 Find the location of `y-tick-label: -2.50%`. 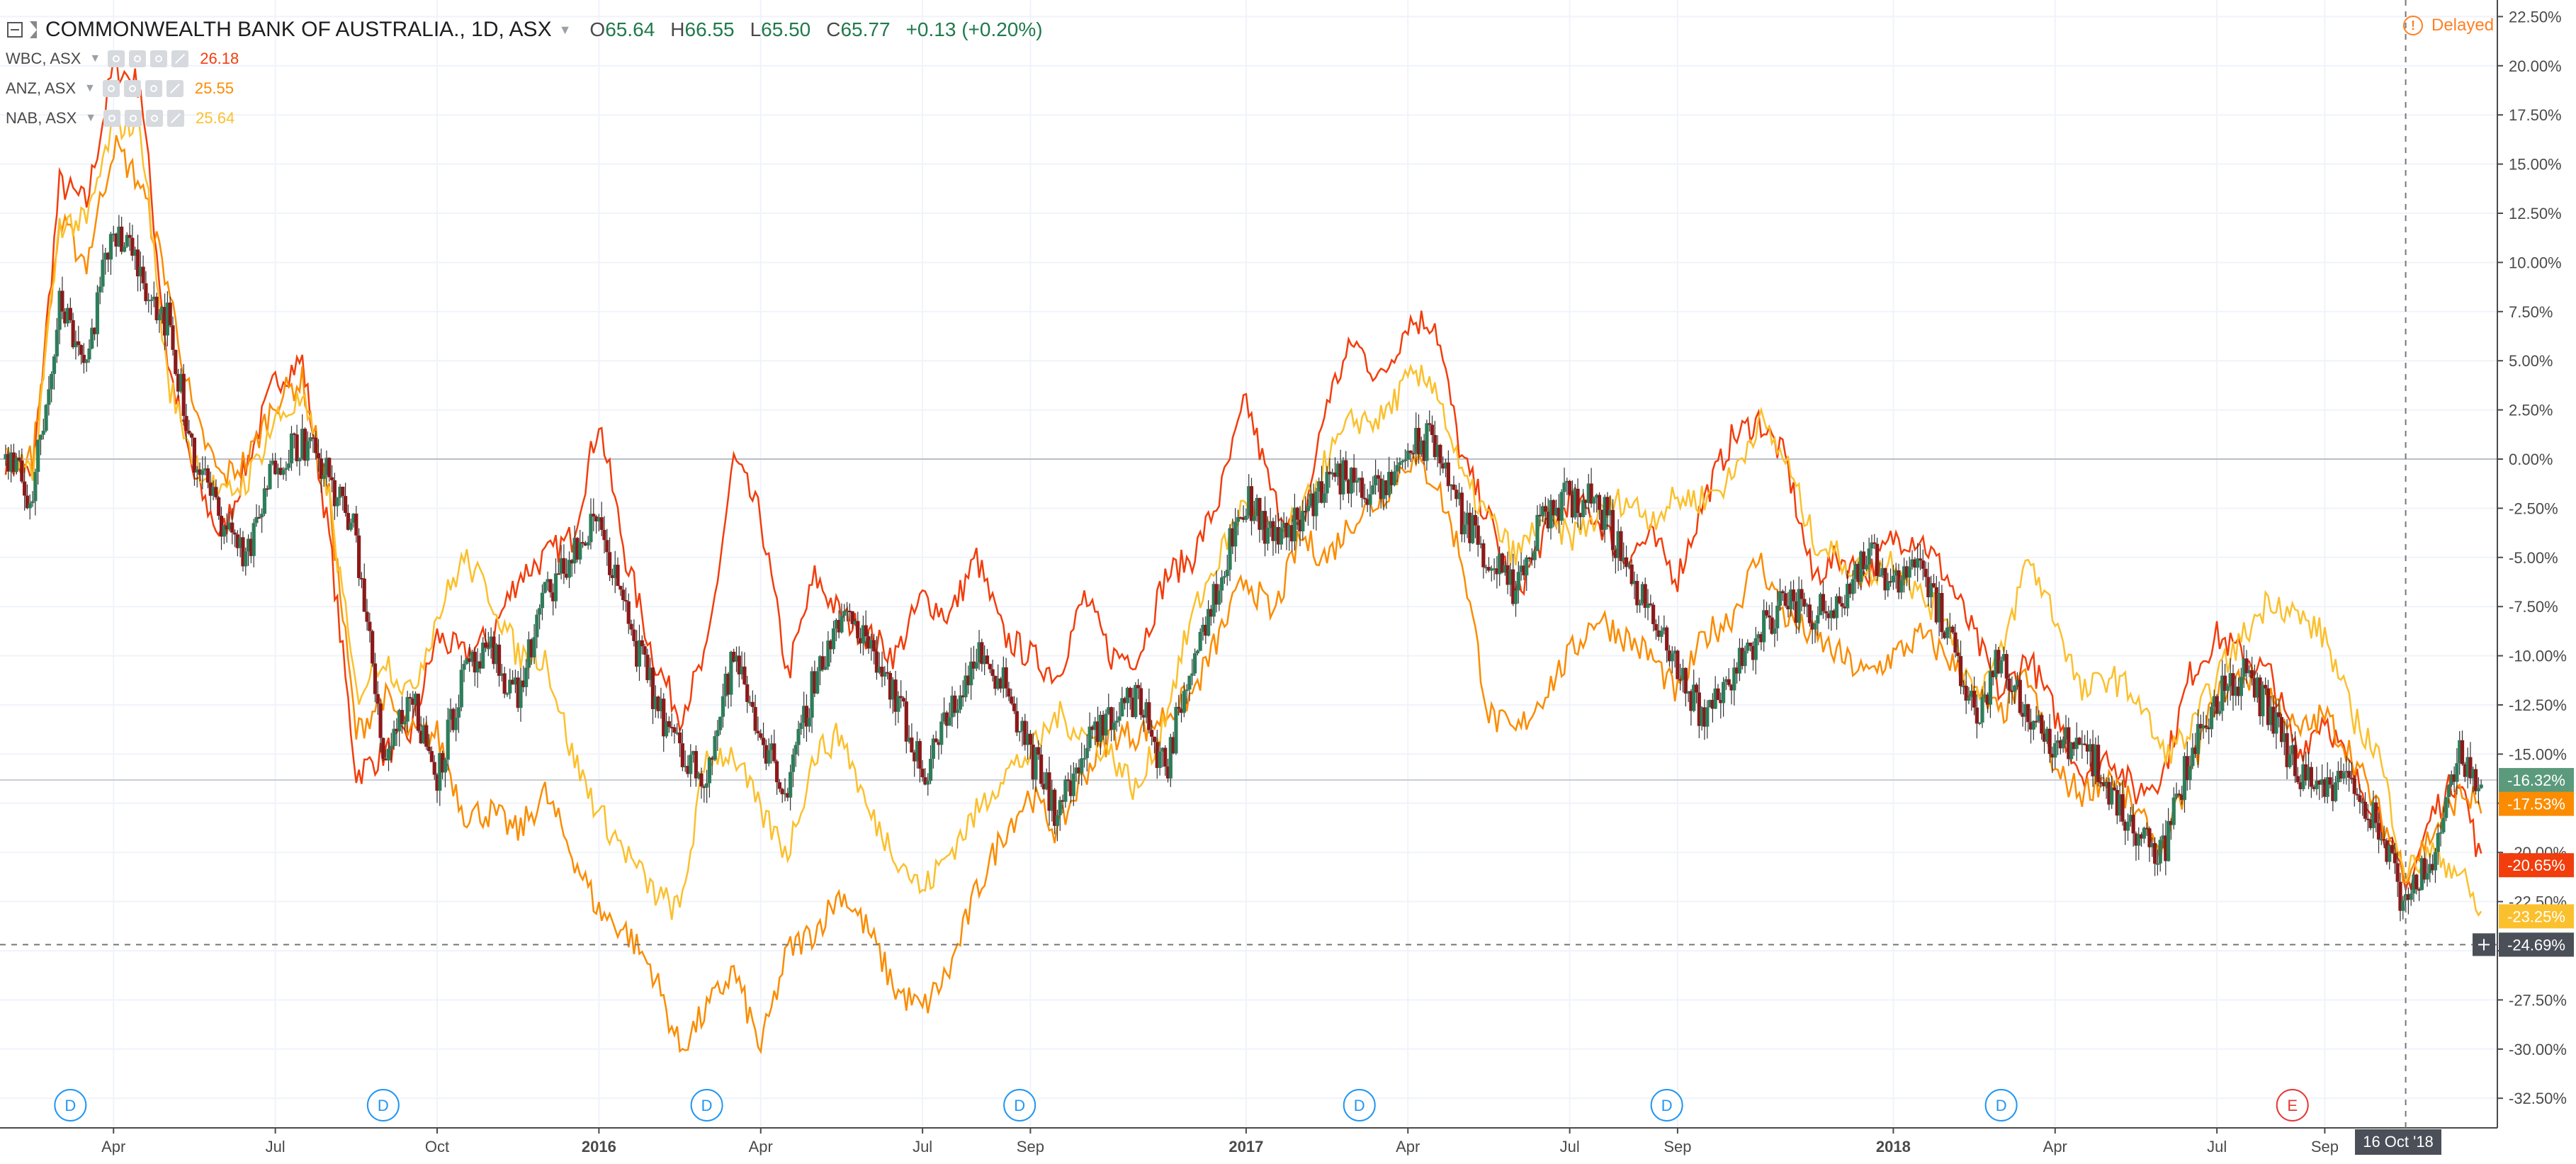

y-tick-label: -2.50% is located at coordinates (2533, 508).